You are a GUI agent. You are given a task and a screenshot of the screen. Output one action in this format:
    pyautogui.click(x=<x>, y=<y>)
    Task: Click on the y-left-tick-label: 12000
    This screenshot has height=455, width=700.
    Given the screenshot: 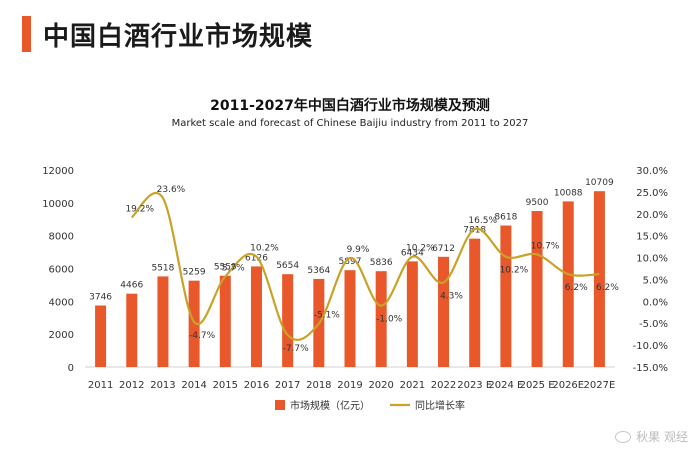 What is the action you would take?
    pyautogui.click(x=58, y=171)
    